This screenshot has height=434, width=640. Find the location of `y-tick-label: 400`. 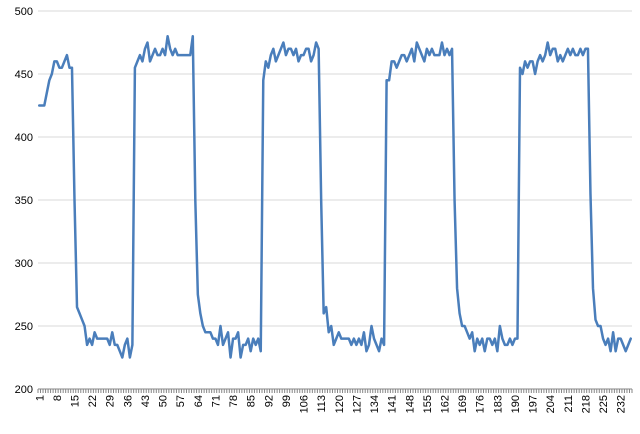

y-tick-label: 400 is located at coordinates (24, 138).